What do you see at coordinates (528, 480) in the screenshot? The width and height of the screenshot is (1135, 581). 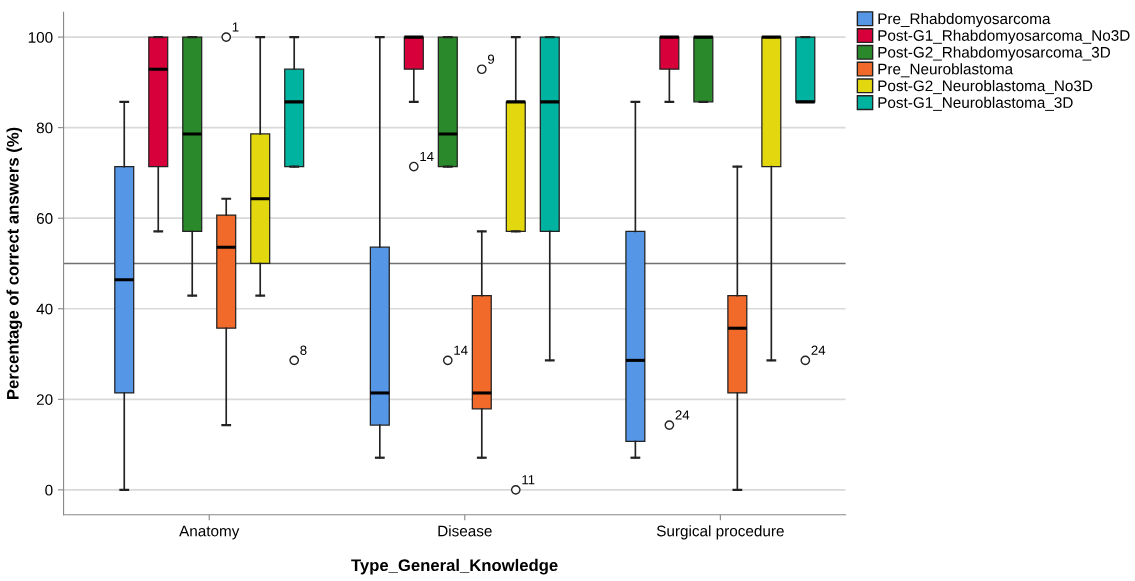 I see `annotation: 11` at bounding box center [528, 480].